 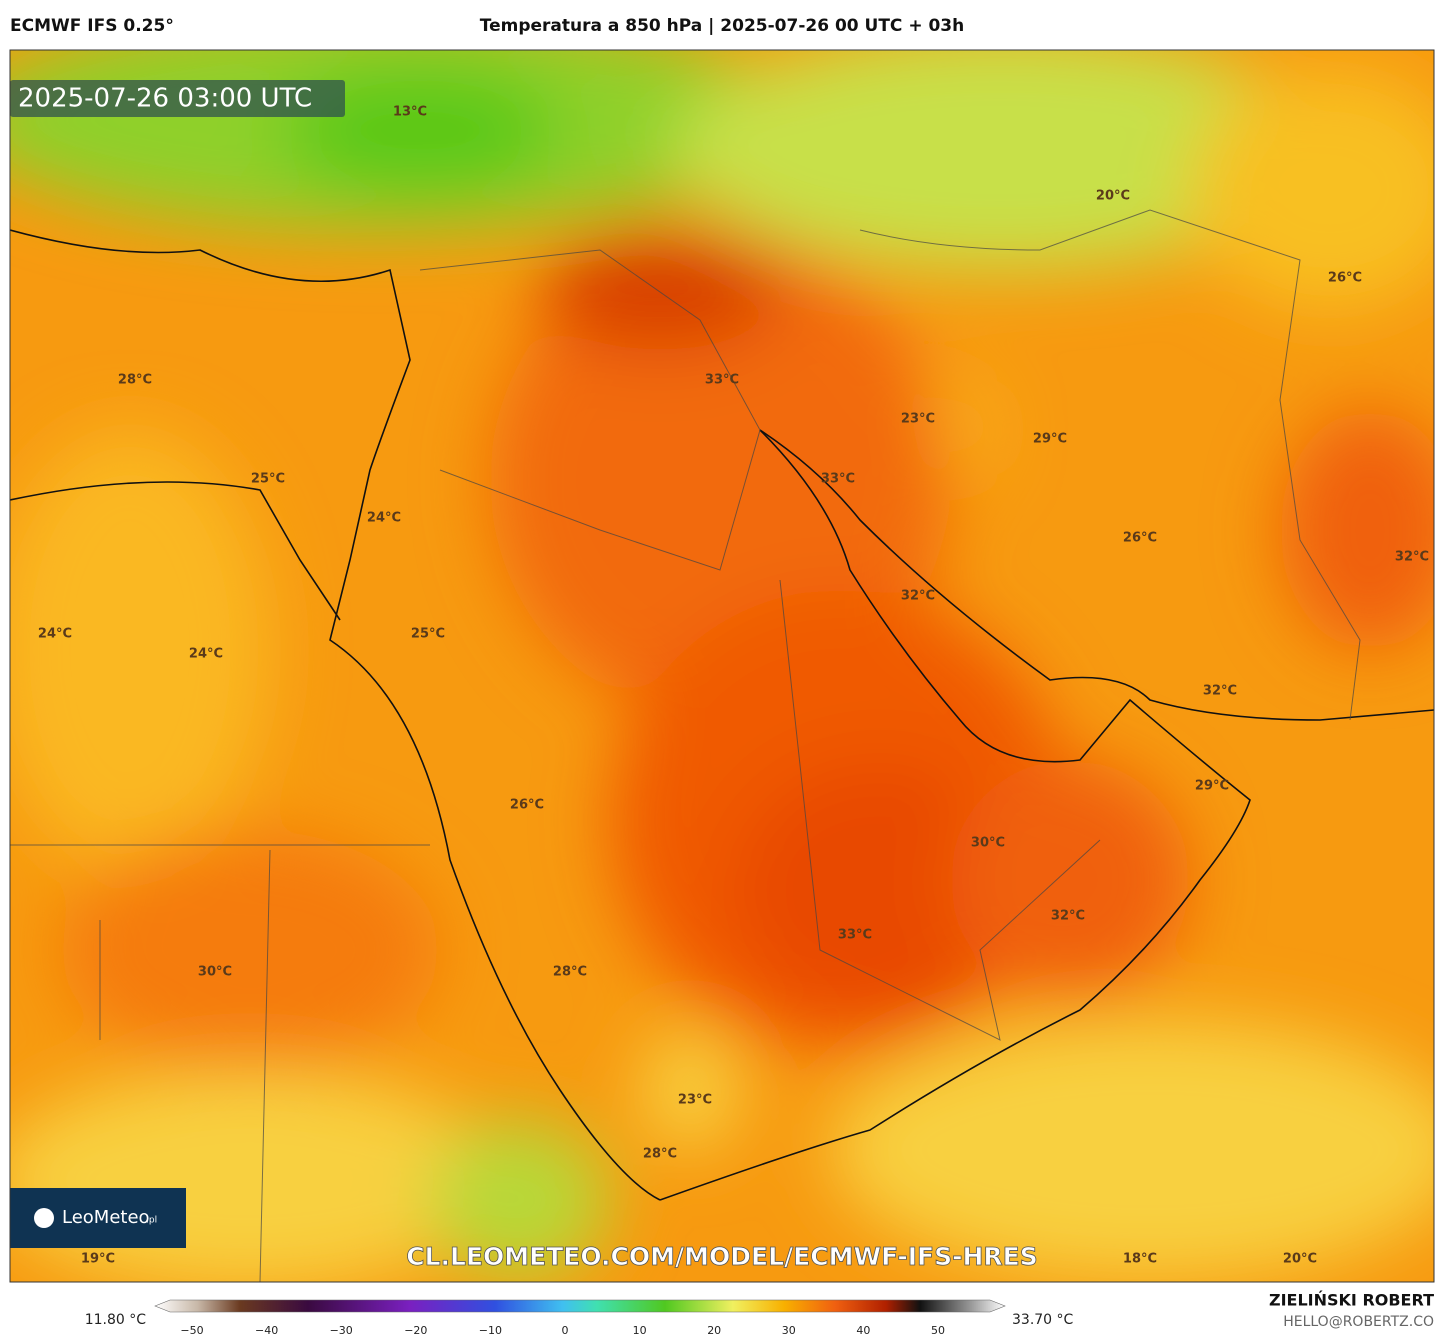 I want to click on colorbar-tick-label: 10, so click(x=640, y=1330).